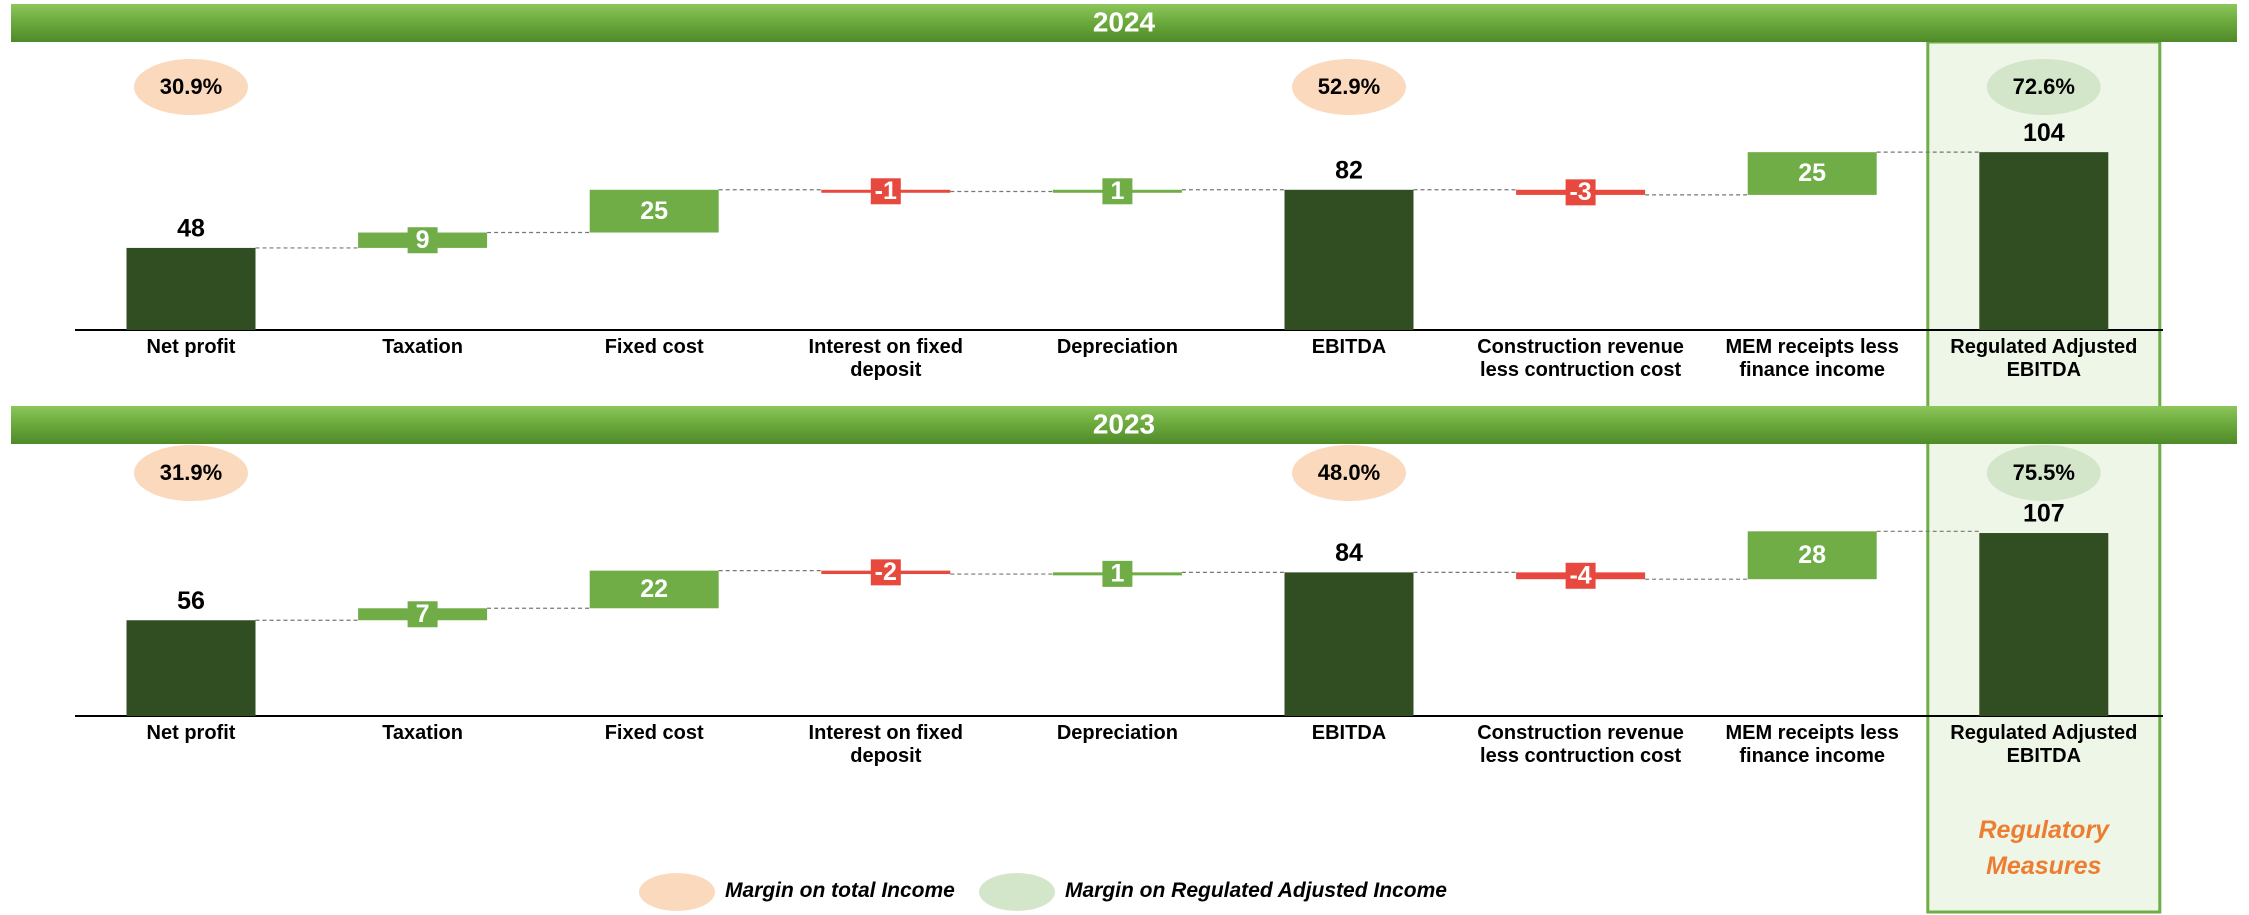 The image size is (2249, 915). I want to click on value-label: 84, so click(1349, 553).